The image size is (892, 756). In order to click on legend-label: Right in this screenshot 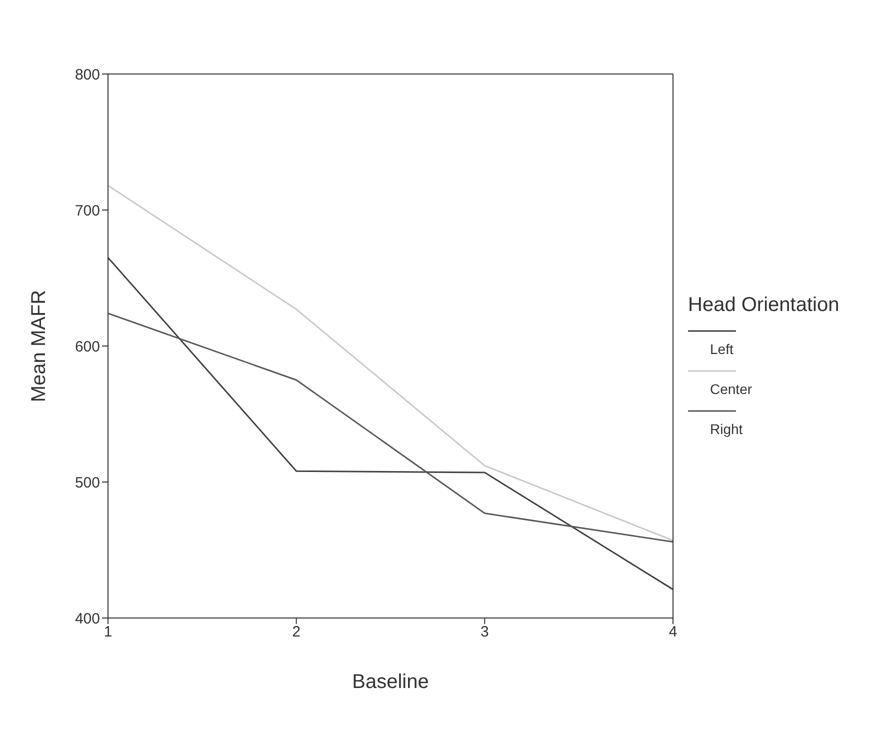, I will do `click(726, 428)`.